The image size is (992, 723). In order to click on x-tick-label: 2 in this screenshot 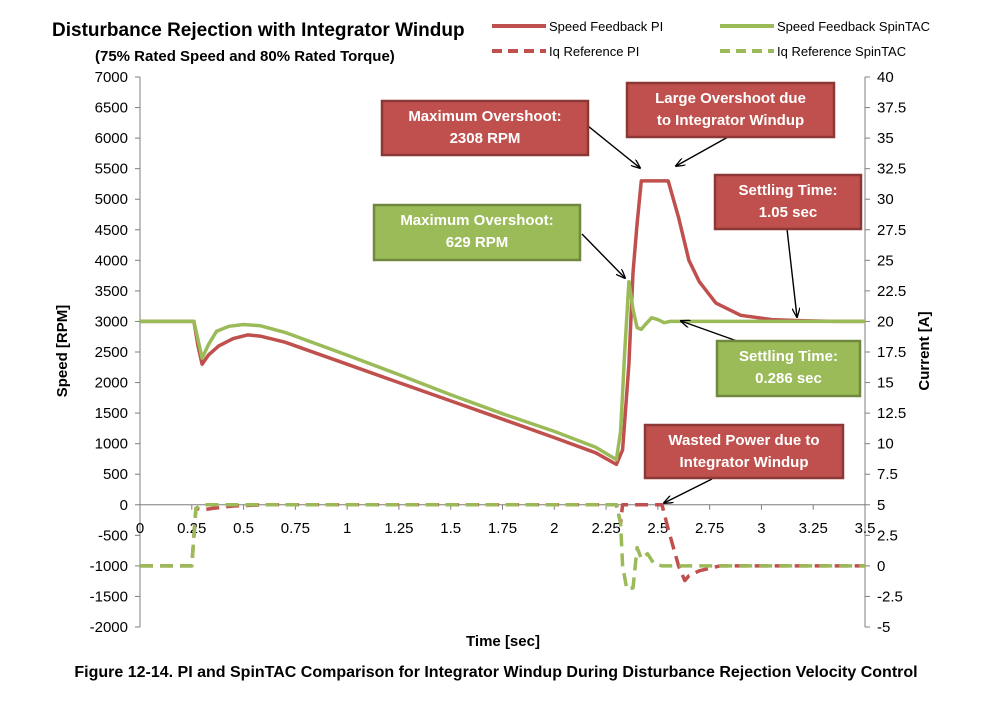, I will do `click(554, 528)`.